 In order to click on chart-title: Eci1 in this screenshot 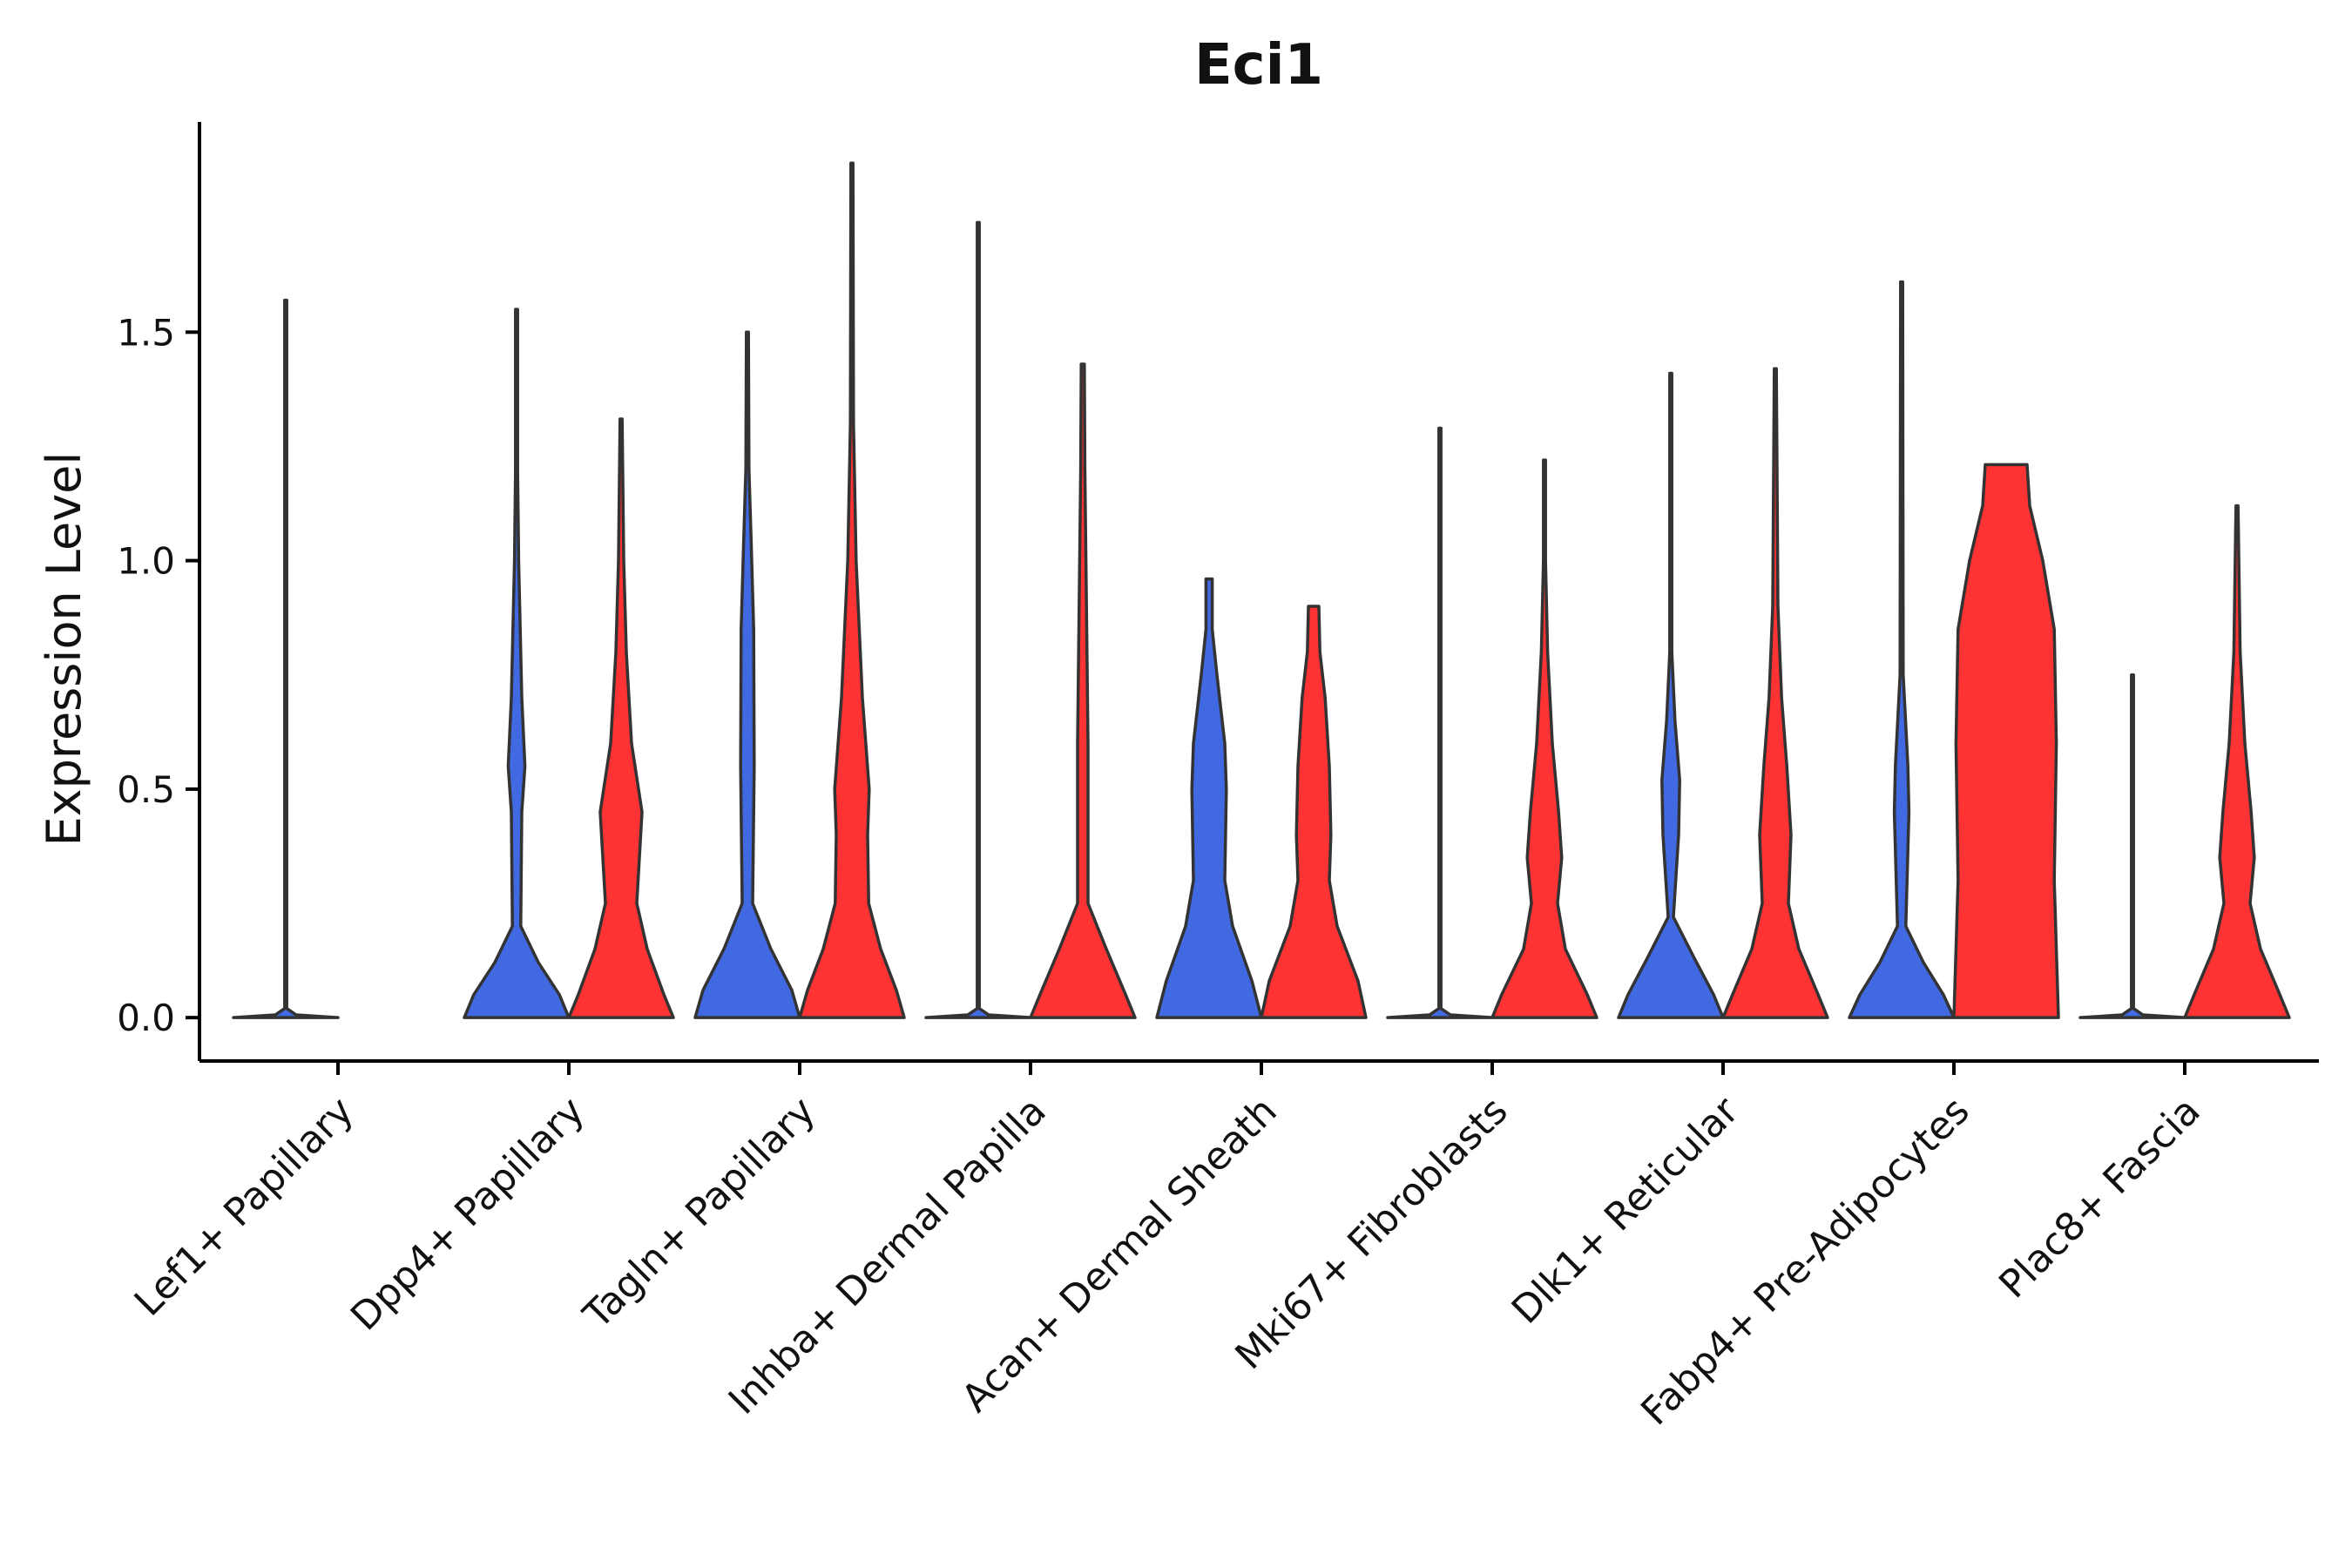, I will do `click(1258, 66)`.